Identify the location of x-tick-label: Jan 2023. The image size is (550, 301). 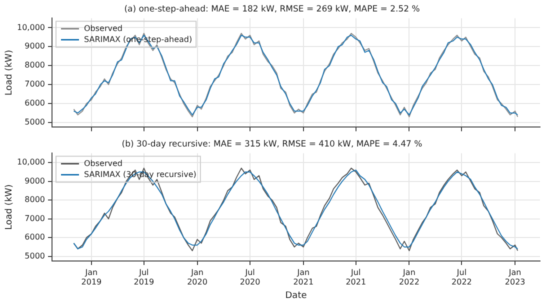
(515, 277).